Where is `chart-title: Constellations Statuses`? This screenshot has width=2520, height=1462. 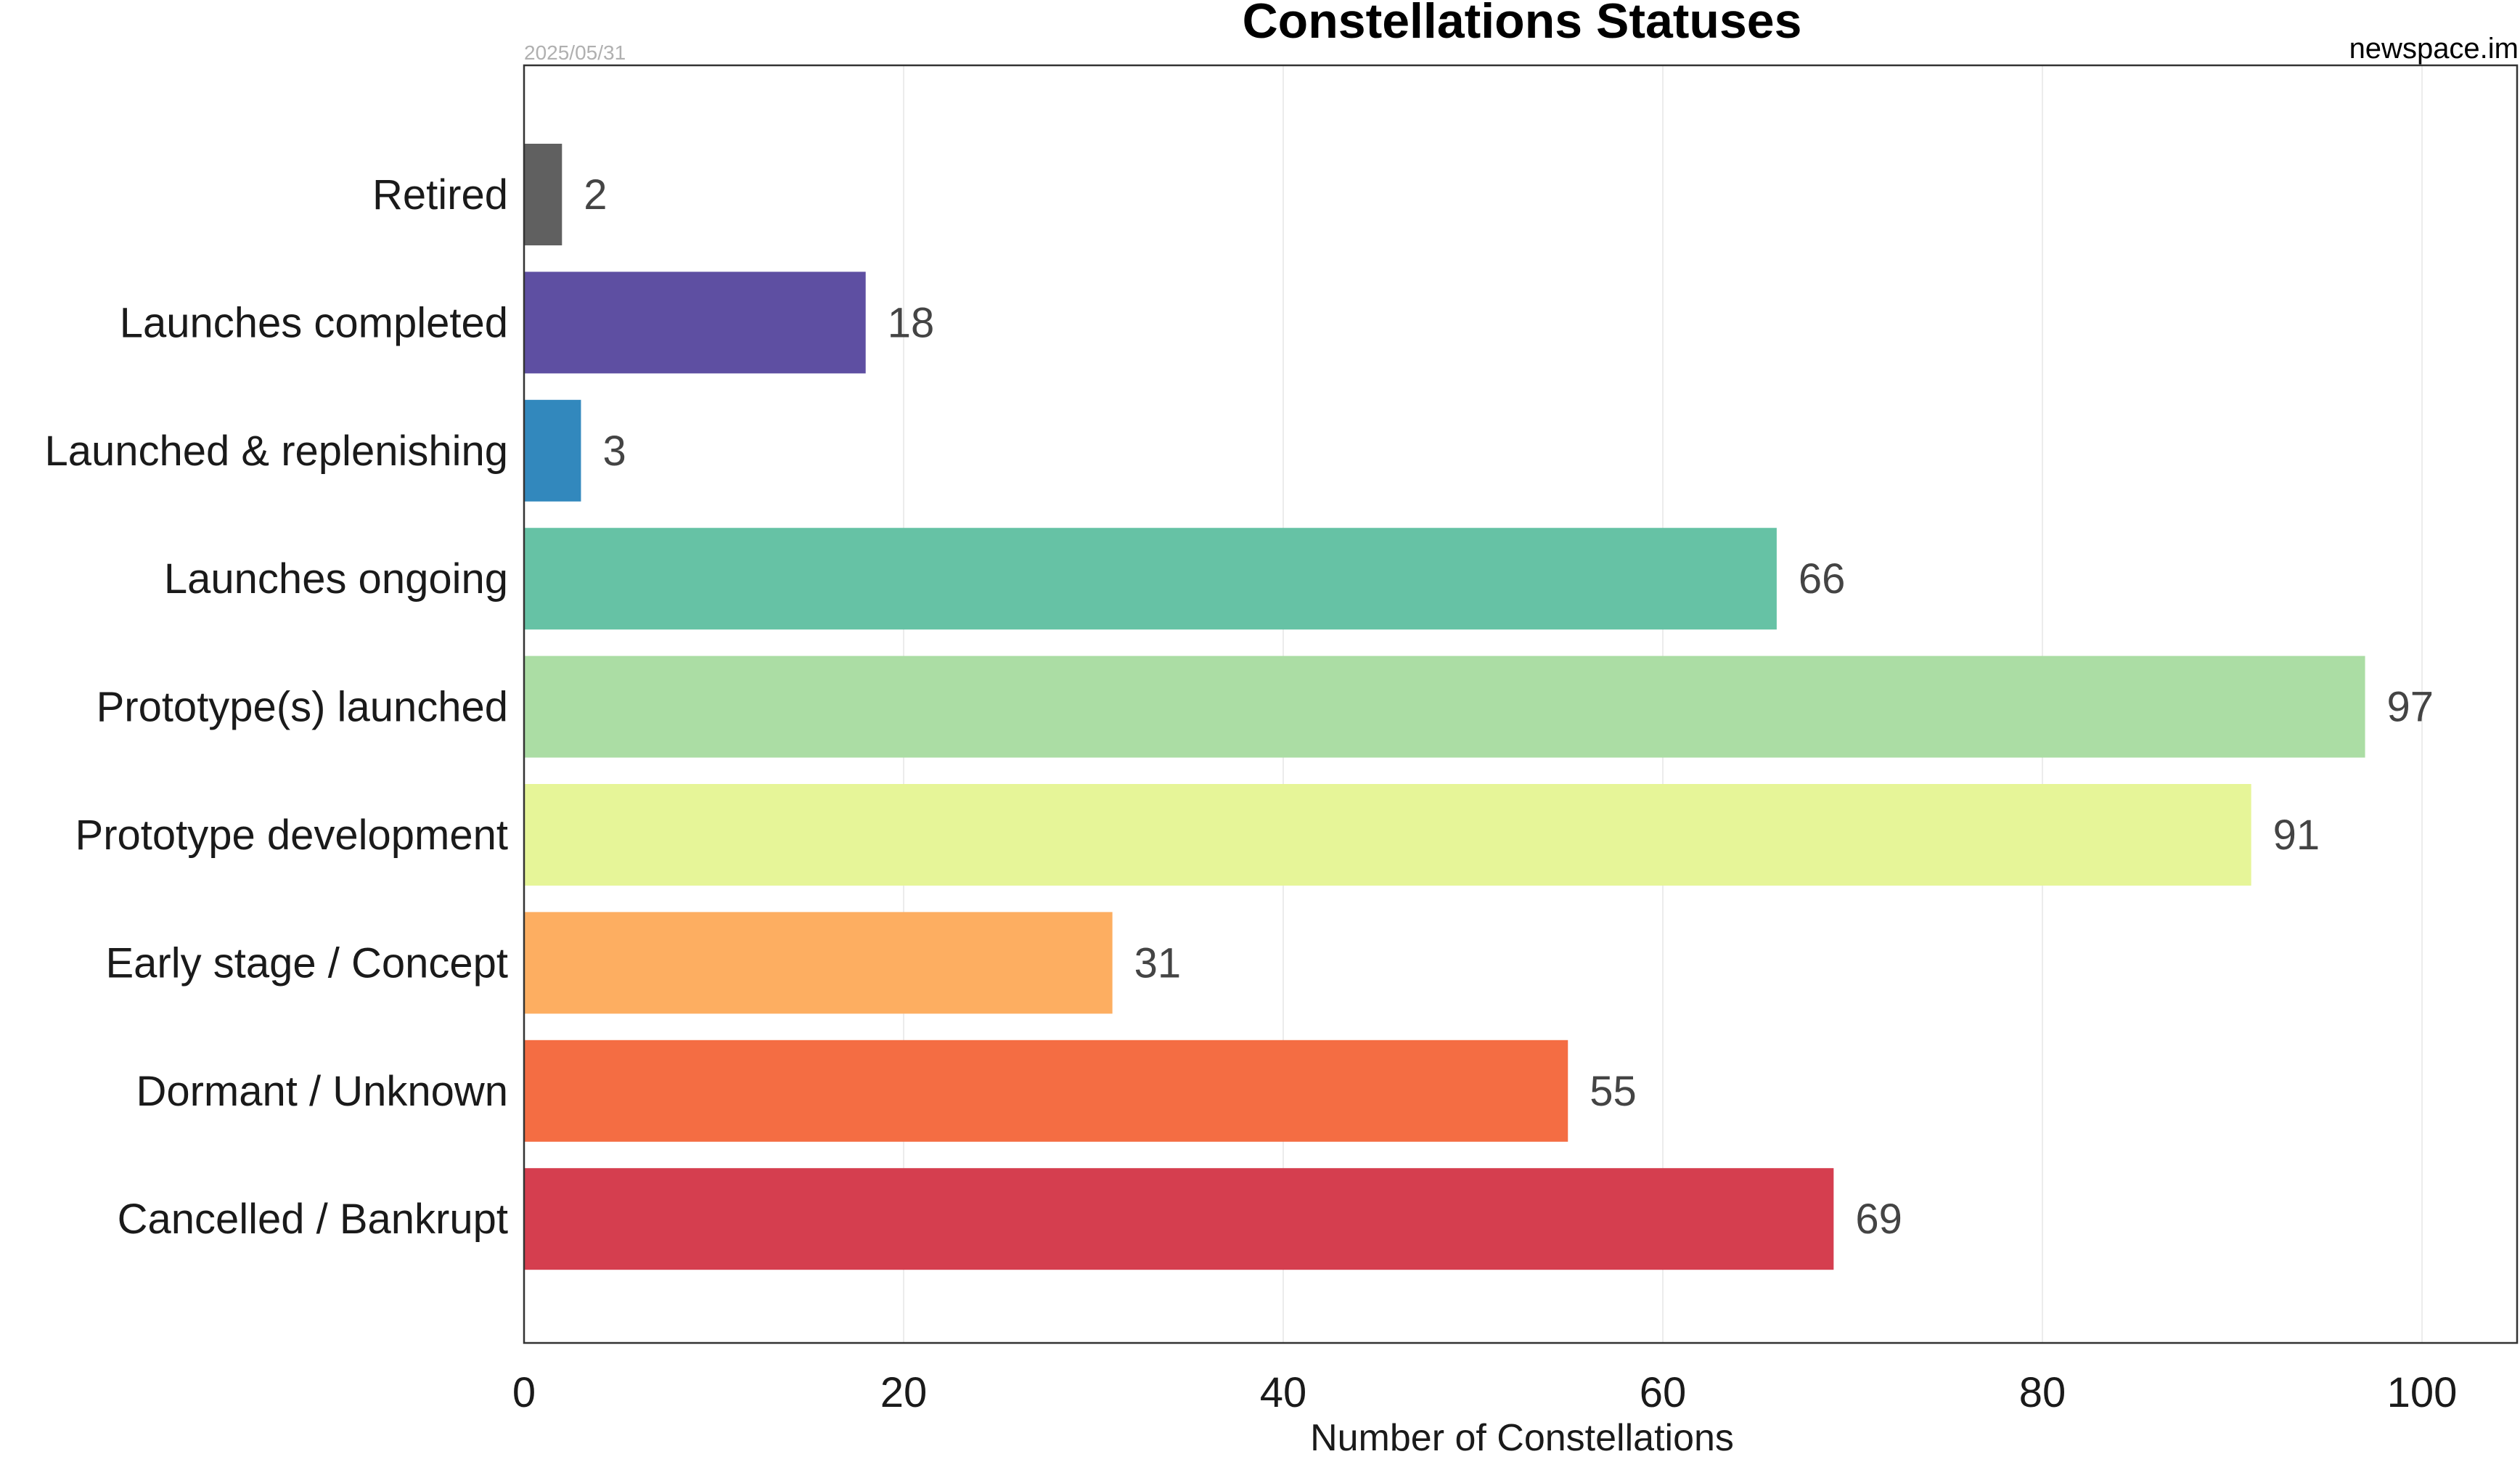
chart-title: Constellations Statuses is located at coordinates (1522, 25).